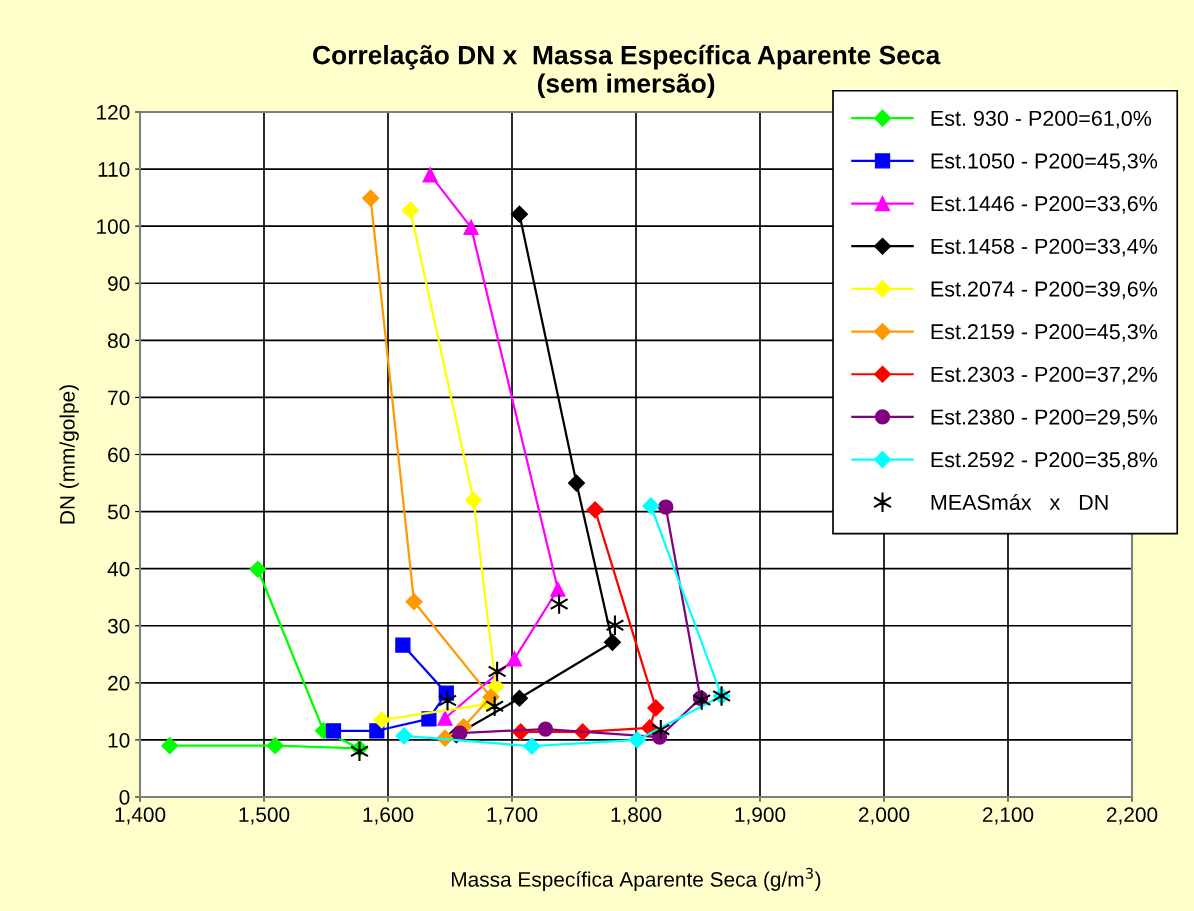 This screenshot has width=1194, height=911. I want to click on legend-label: Est.2159 - P200=45,3%, so click(1044, 333).